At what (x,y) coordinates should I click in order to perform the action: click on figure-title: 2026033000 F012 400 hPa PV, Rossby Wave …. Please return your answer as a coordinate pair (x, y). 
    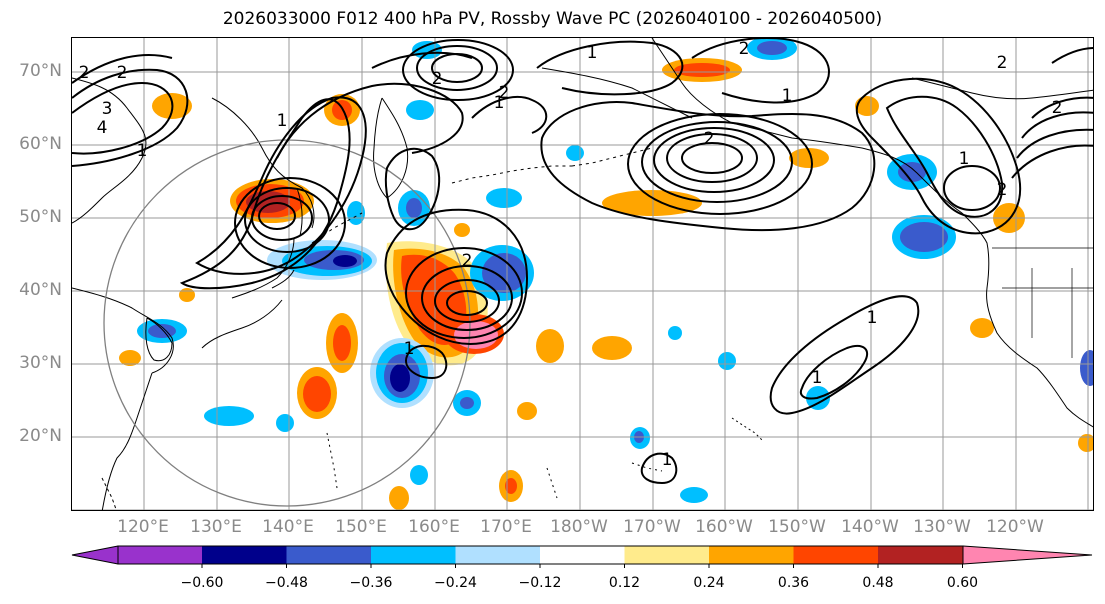
    Looking at the image, I should click on (552, 19).